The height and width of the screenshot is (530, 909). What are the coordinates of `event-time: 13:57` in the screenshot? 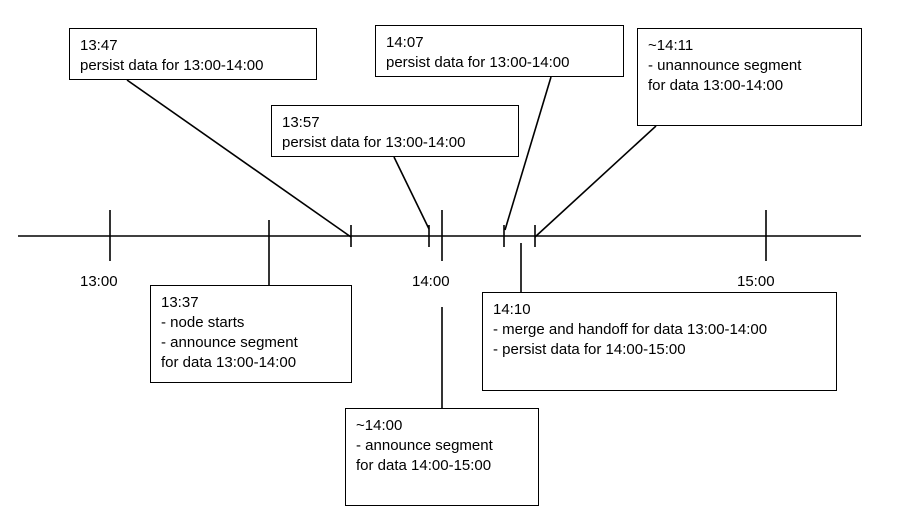 It's located at (301, 122).